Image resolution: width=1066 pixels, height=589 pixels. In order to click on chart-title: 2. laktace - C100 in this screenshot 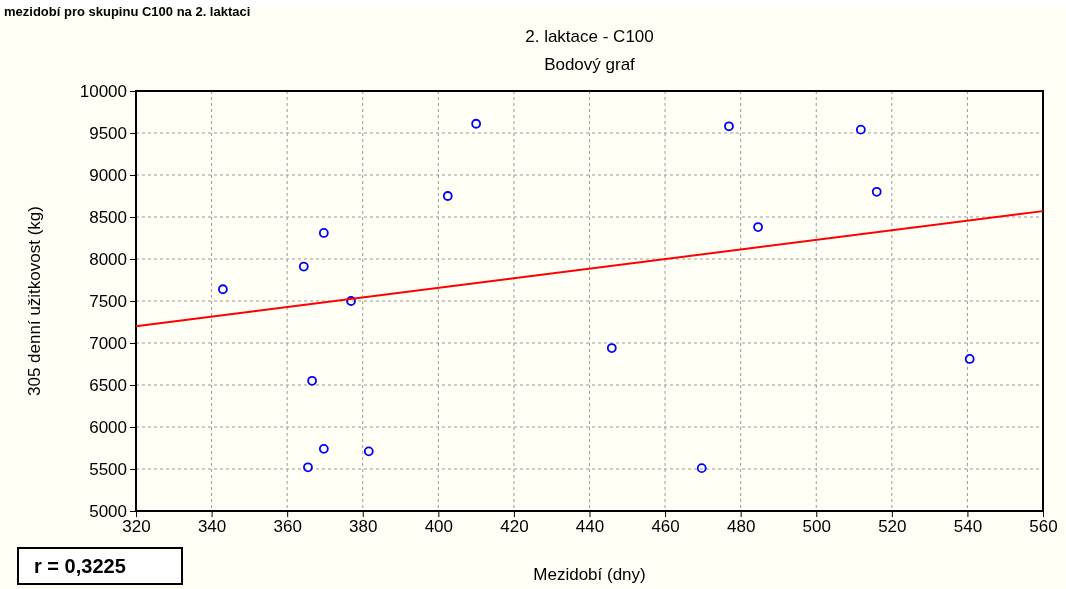, I will do `click(589, 36)`.